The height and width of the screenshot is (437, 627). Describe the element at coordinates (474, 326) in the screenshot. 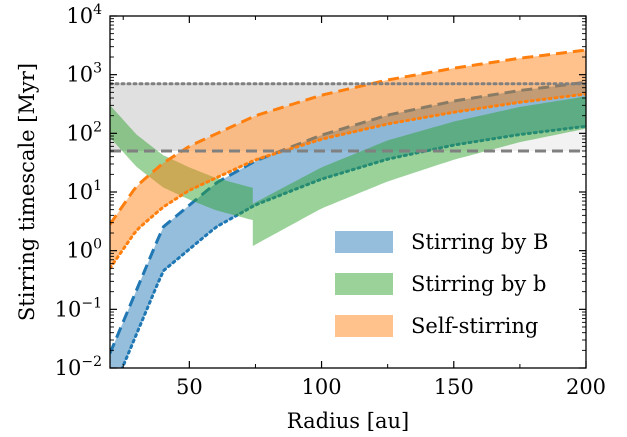

I see `legend-label-self: Self-stirring` at that location.